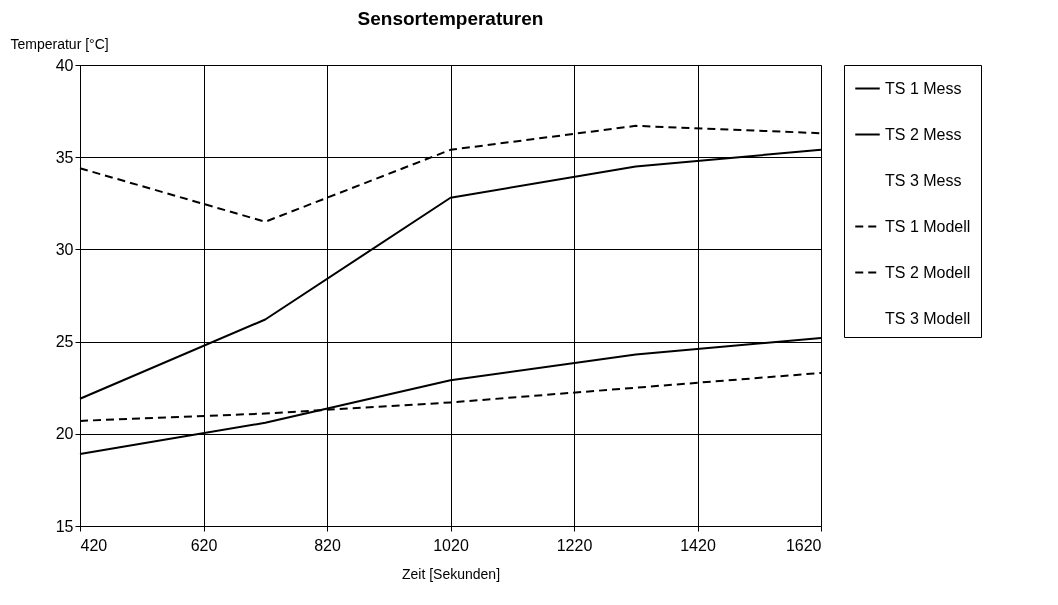 The width and height of the screenshot is (1058, 605). Describe the element at coordinates (928, 318) in the screenshot. I see `text: TS 3 Modell` at that location.